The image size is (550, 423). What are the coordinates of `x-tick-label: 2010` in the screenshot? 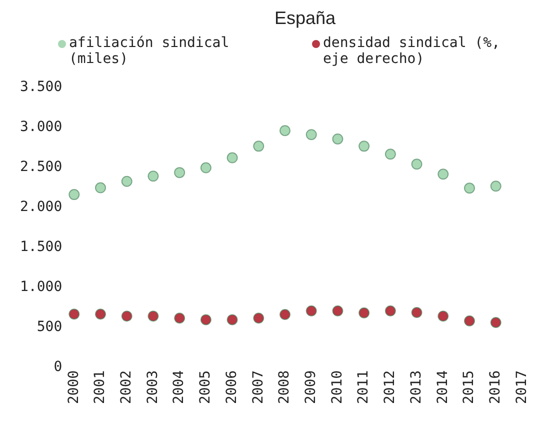 It's located at (337, 387).